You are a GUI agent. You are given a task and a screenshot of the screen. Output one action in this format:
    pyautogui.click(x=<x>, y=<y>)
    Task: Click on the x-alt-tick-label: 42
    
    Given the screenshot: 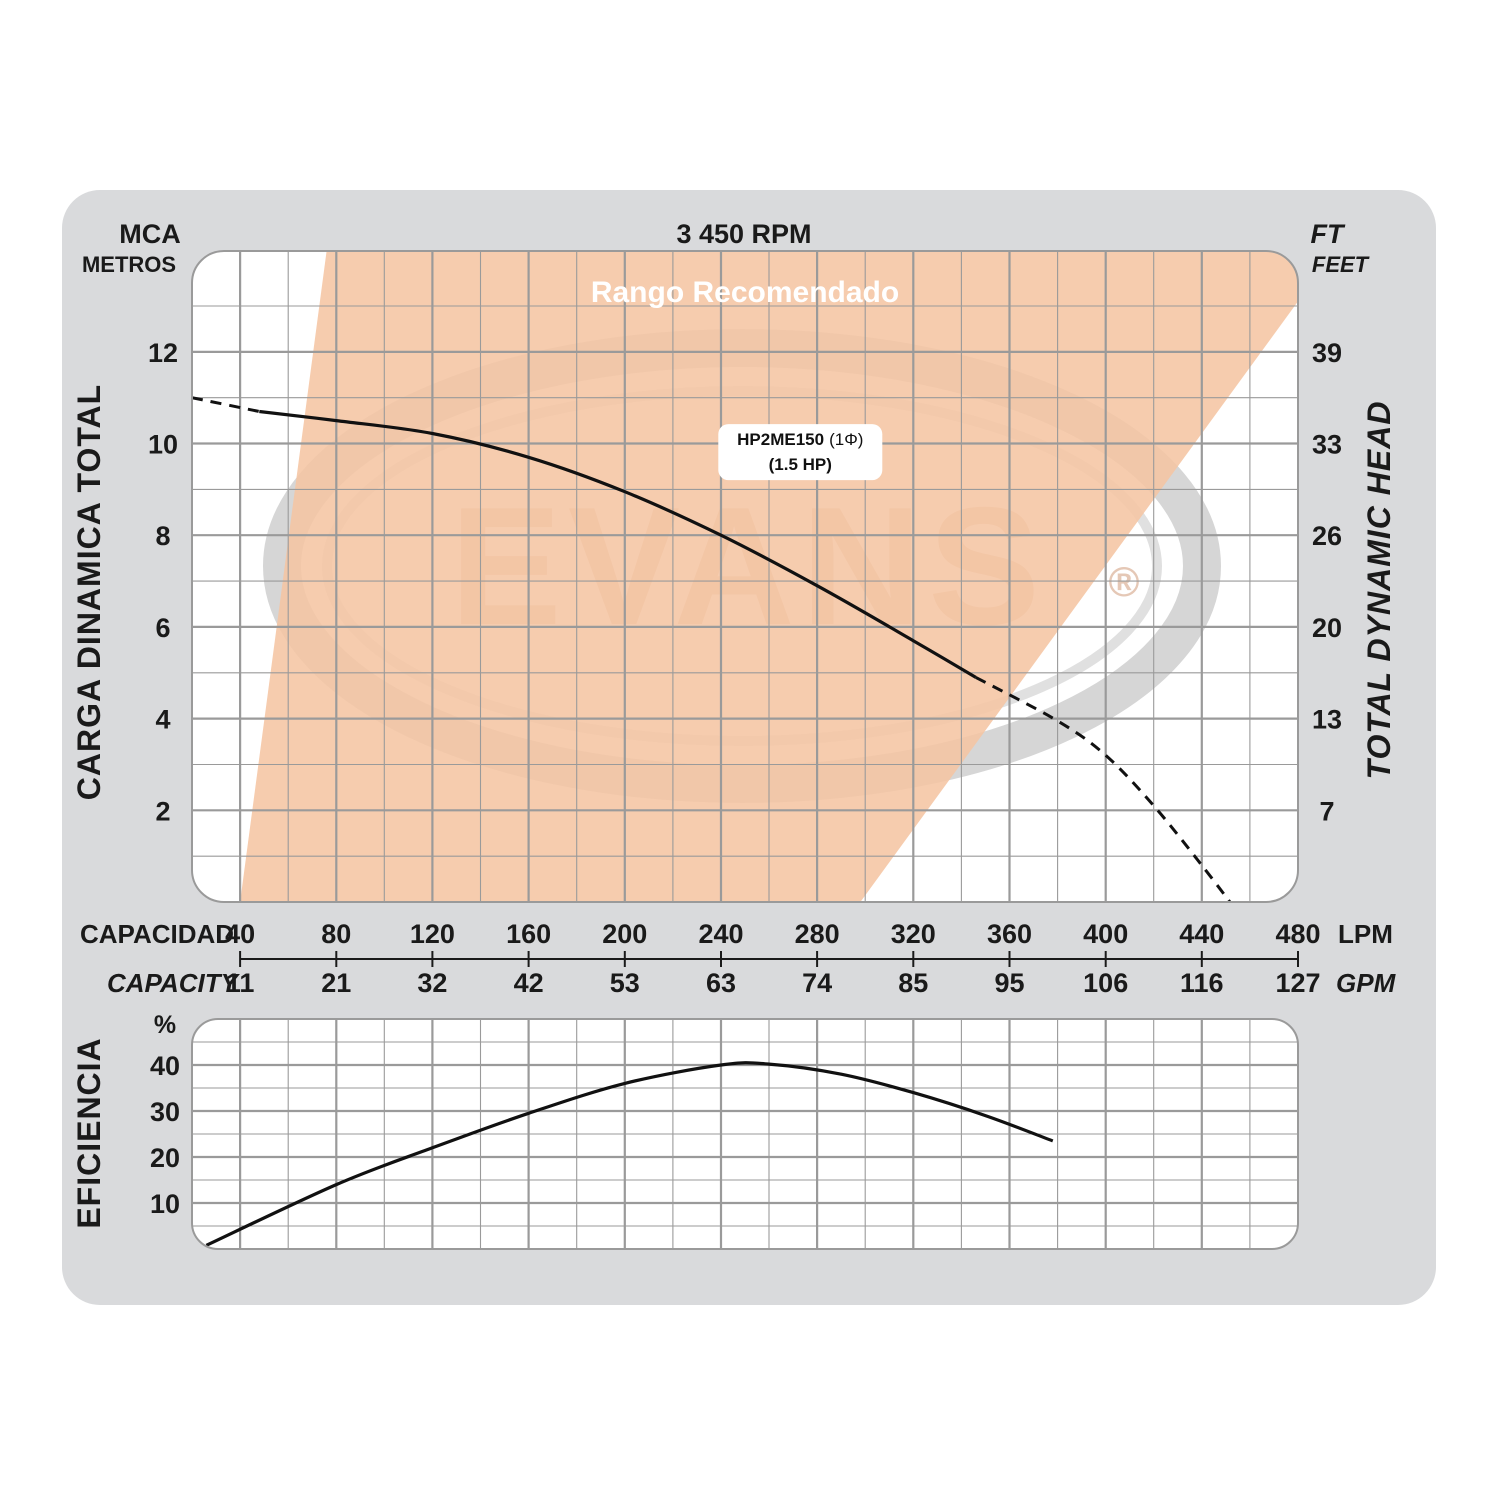 What is the action you would take?
    pyautogui.click(x=529, y=983)
    